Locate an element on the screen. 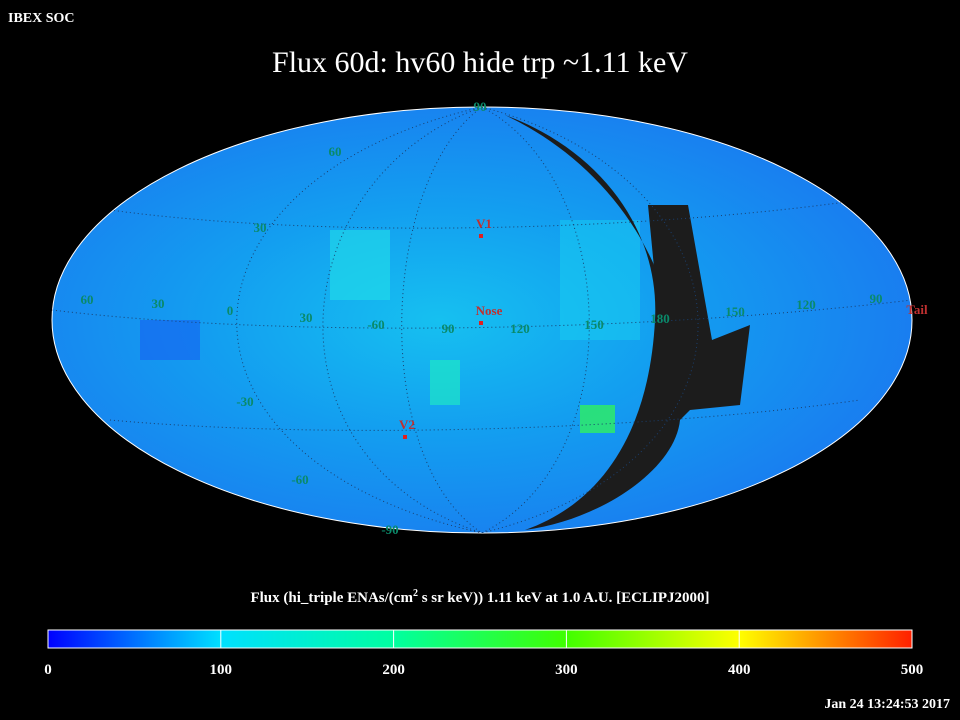  colorbar-tick-label: 400 is located at coordinates (739, 670).